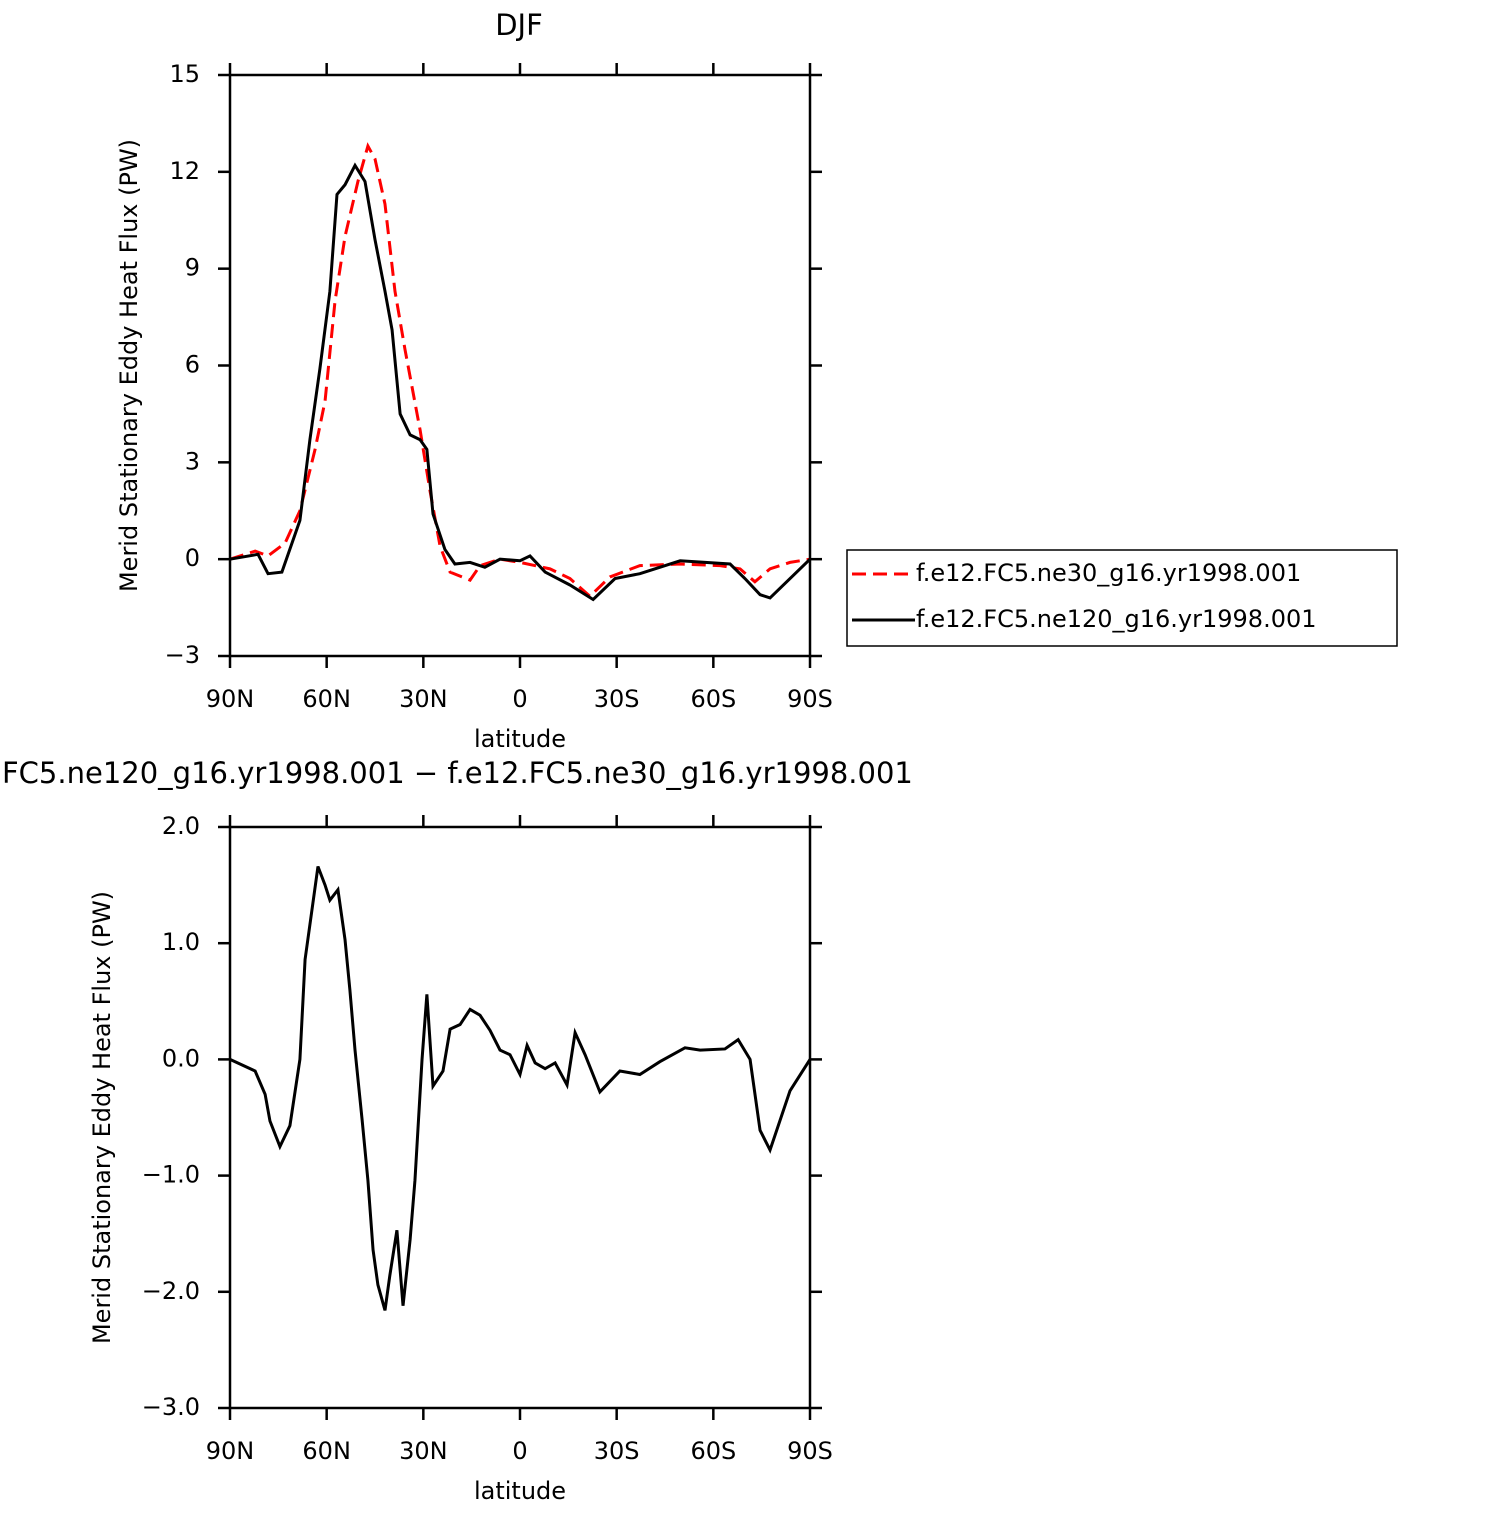 This screenshot has height=1513, width=1505. What do you see at coordinates (1116, 619) in the screenshot?
I see `legend-label: f.e12.FC5.ne120_g16.yr1998.001` at bounding box center [1116, 619].